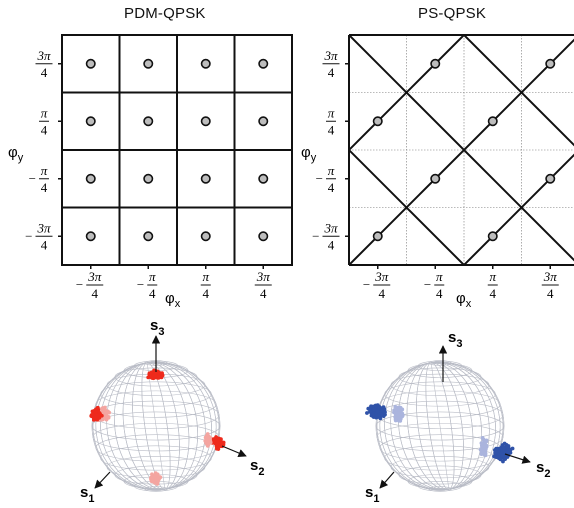  What do you see at coordinates (234, 451) in the screenshot?
I see `s2-axis` at bounding box center [234, 451].